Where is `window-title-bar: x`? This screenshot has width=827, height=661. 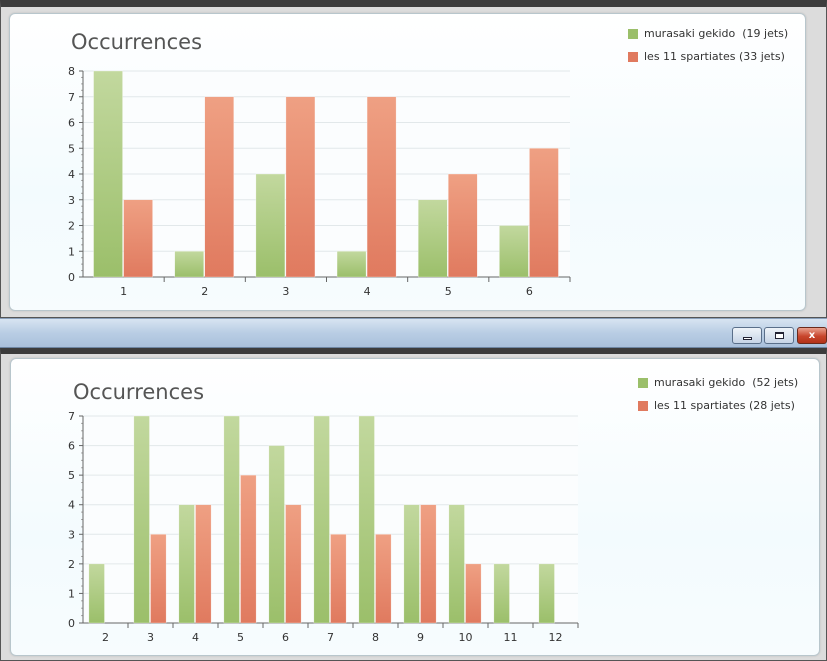 window-title-bar: x is located at coordinates (413, 333).